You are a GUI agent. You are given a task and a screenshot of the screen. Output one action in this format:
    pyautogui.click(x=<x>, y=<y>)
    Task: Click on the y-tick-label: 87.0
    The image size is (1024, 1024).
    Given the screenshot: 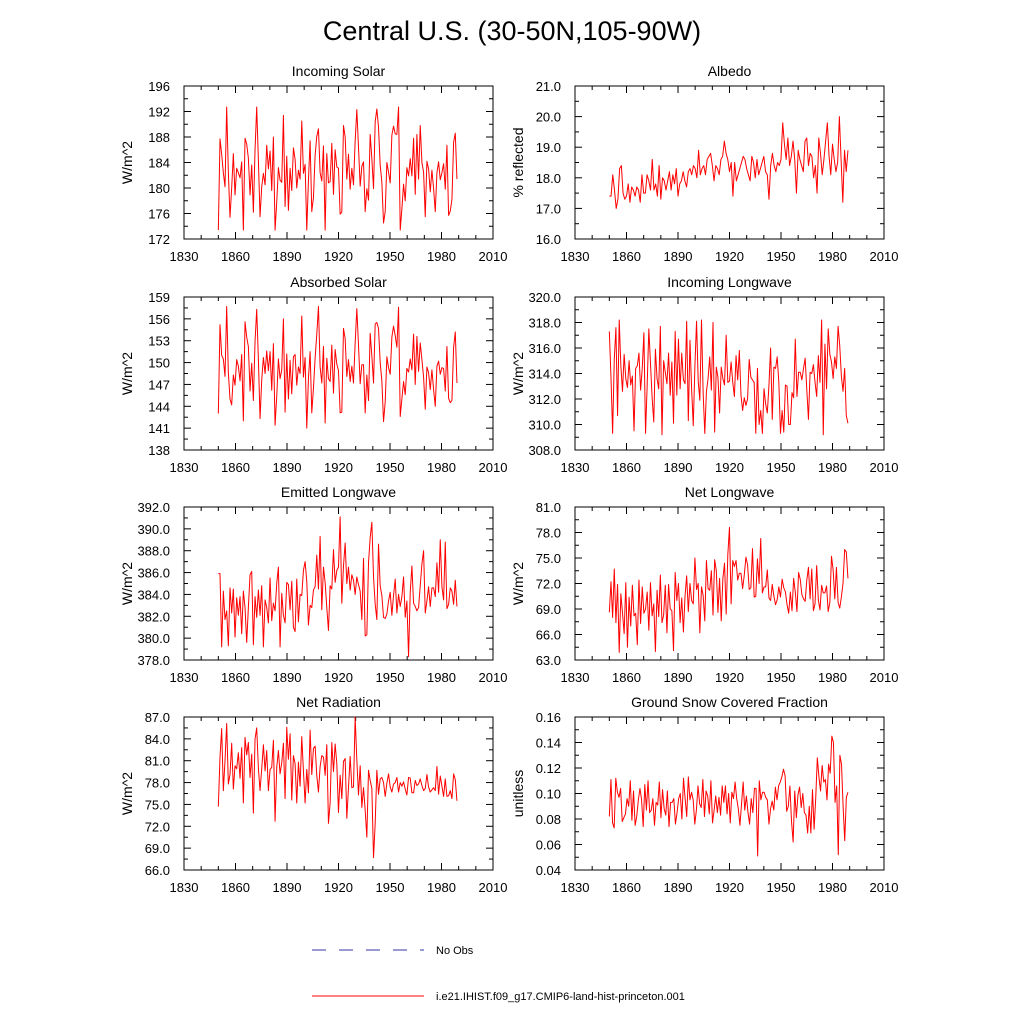 What is the action you would take?
    pyautogui.click(x=157, y=717)
    